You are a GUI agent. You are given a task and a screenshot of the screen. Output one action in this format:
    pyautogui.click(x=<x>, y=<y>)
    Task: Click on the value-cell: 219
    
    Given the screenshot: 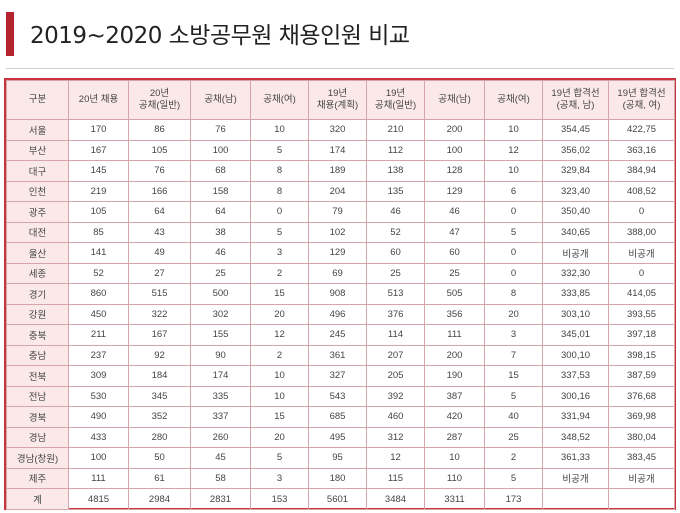 What is the action you would take?
    pyautogui.click(x=98, y=191)
    